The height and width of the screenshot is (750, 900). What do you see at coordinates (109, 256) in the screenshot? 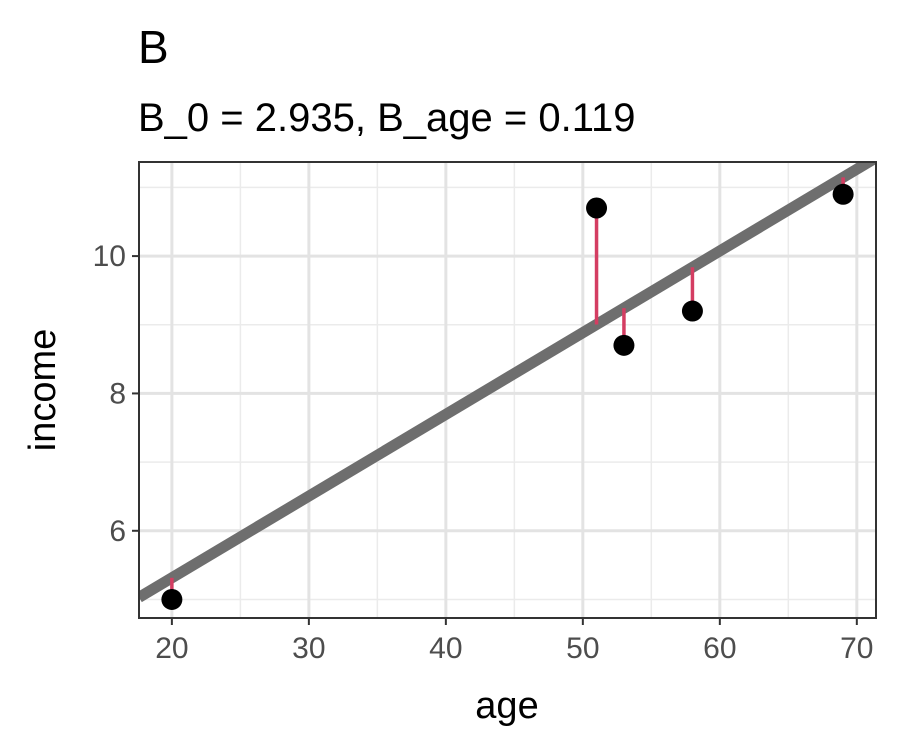
I see `y-tick-label: 10` at bounding box center [109, 256].